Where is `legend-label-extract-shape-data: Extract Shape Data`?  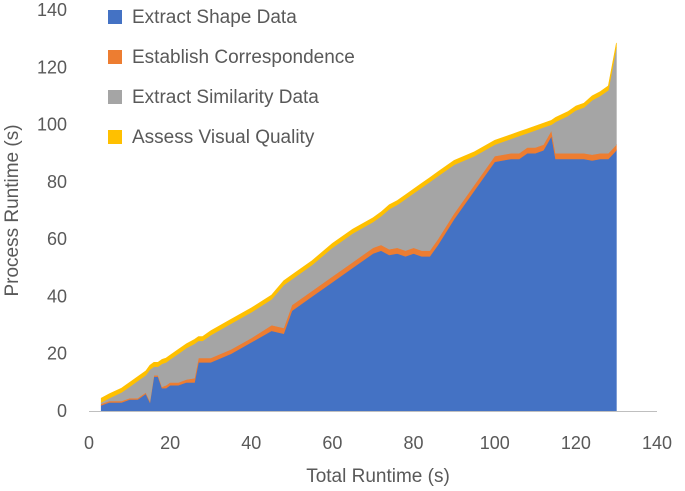
legend-label-extract-shape-data: Extract Shape Data is located at coordinates (214, 17).